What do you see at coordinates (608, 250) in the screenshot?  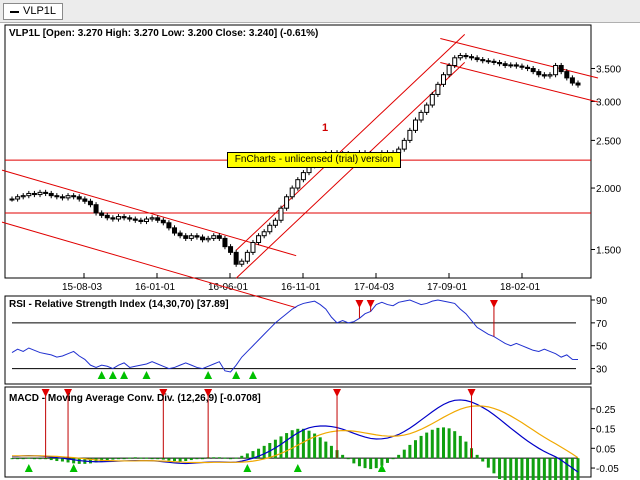 I see `price-y-tick-label: 1.500` at bounding box center [608, 250].